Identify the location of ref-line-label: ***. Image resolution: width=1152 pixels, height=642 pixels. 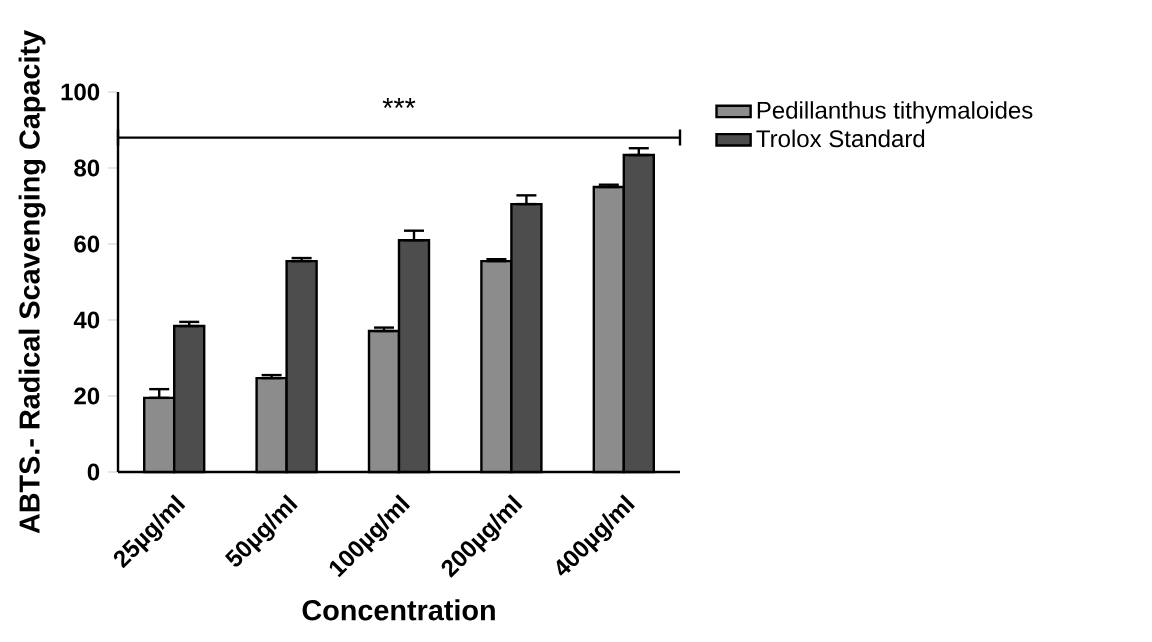
(399, 103).